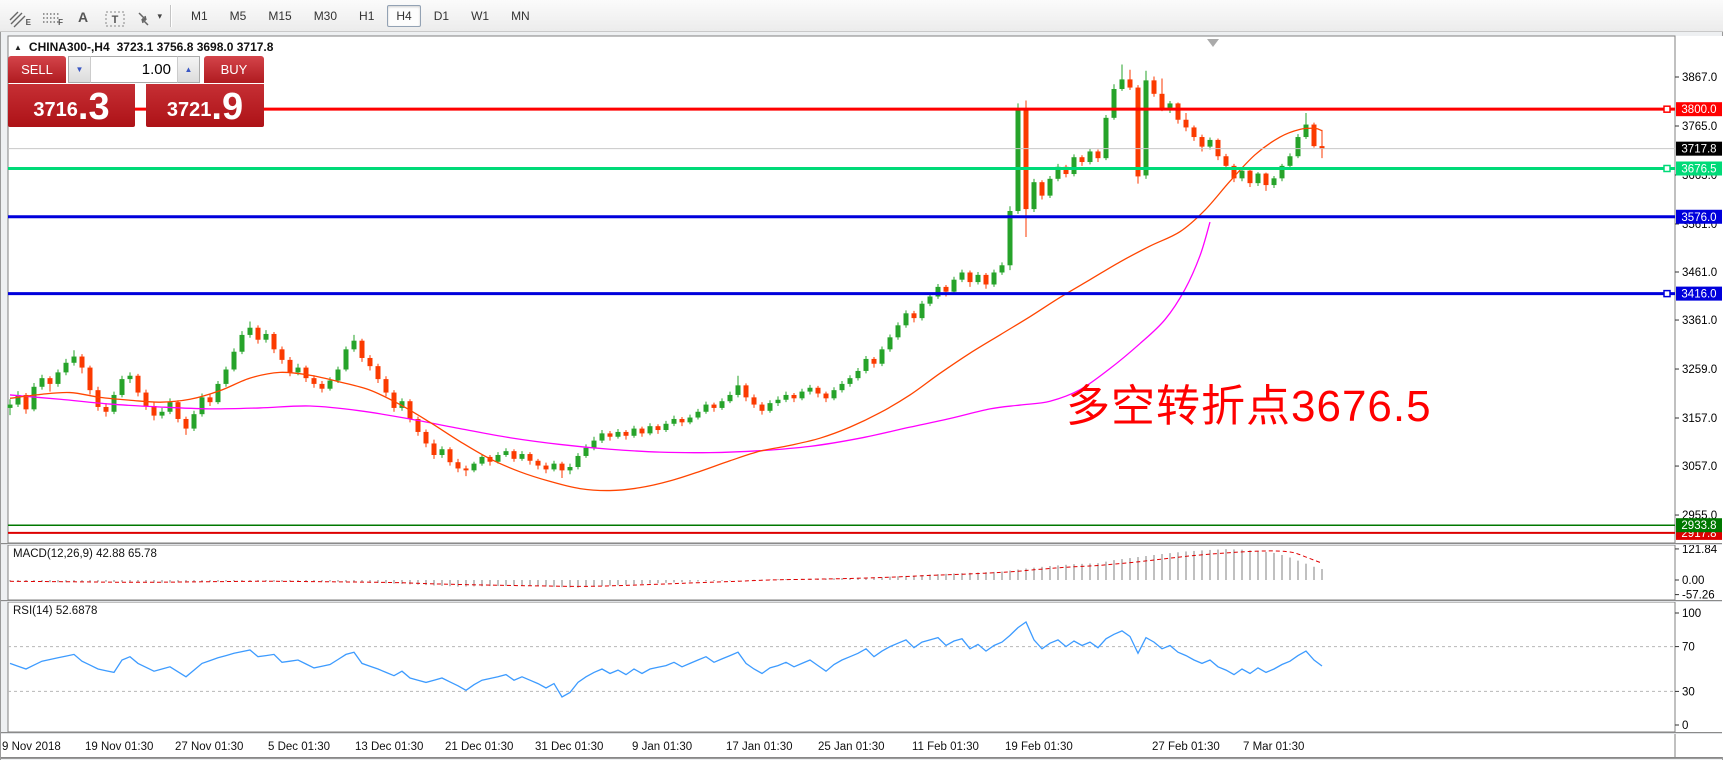 Image resolution: width=1723 pixels, height=760 pixels. Describe the element at coordinates (1699, 321) in the screenshot. I see `price-tick-label: 3361.0` at that location.